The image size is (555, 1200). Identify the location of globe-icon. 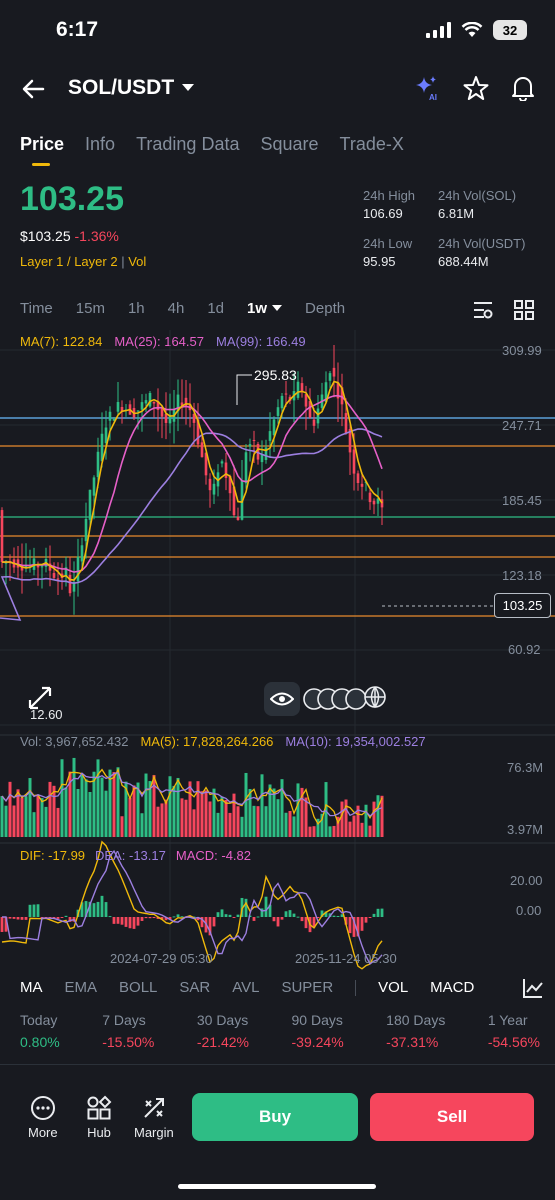
(347, 699).